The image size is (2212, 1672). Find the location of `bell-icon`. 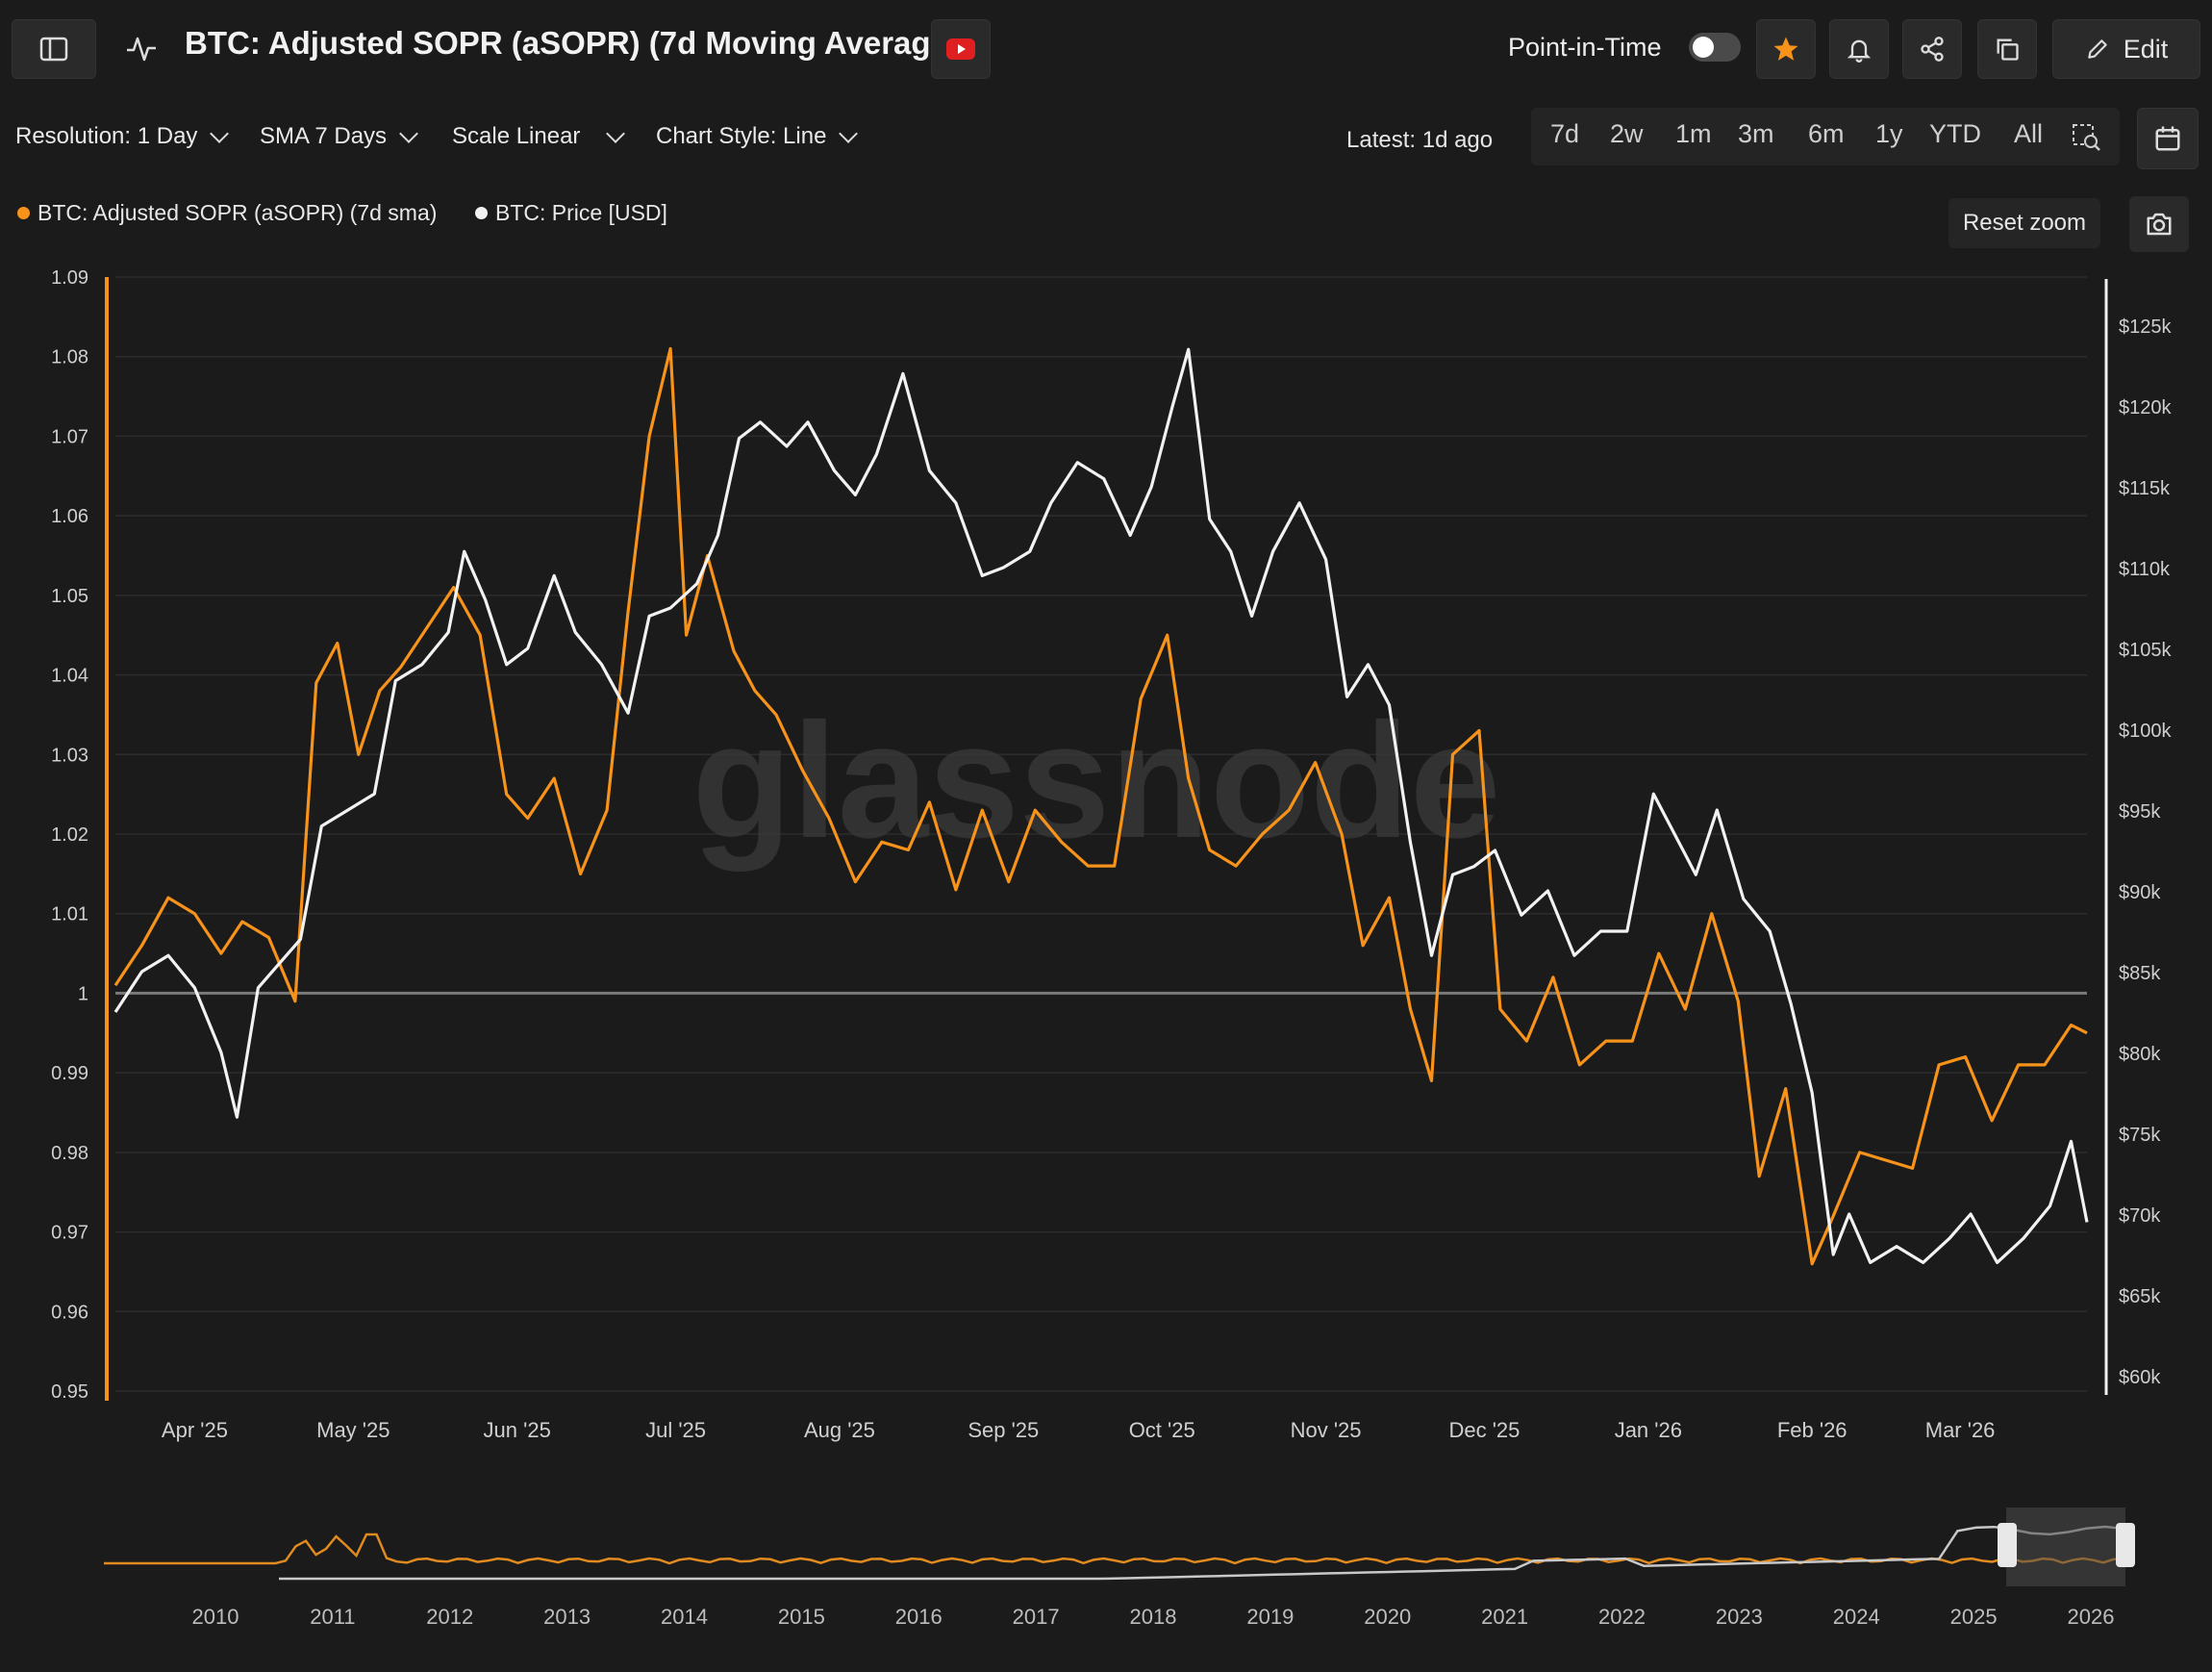

bell-icon is located at coordinates (1860, 51).